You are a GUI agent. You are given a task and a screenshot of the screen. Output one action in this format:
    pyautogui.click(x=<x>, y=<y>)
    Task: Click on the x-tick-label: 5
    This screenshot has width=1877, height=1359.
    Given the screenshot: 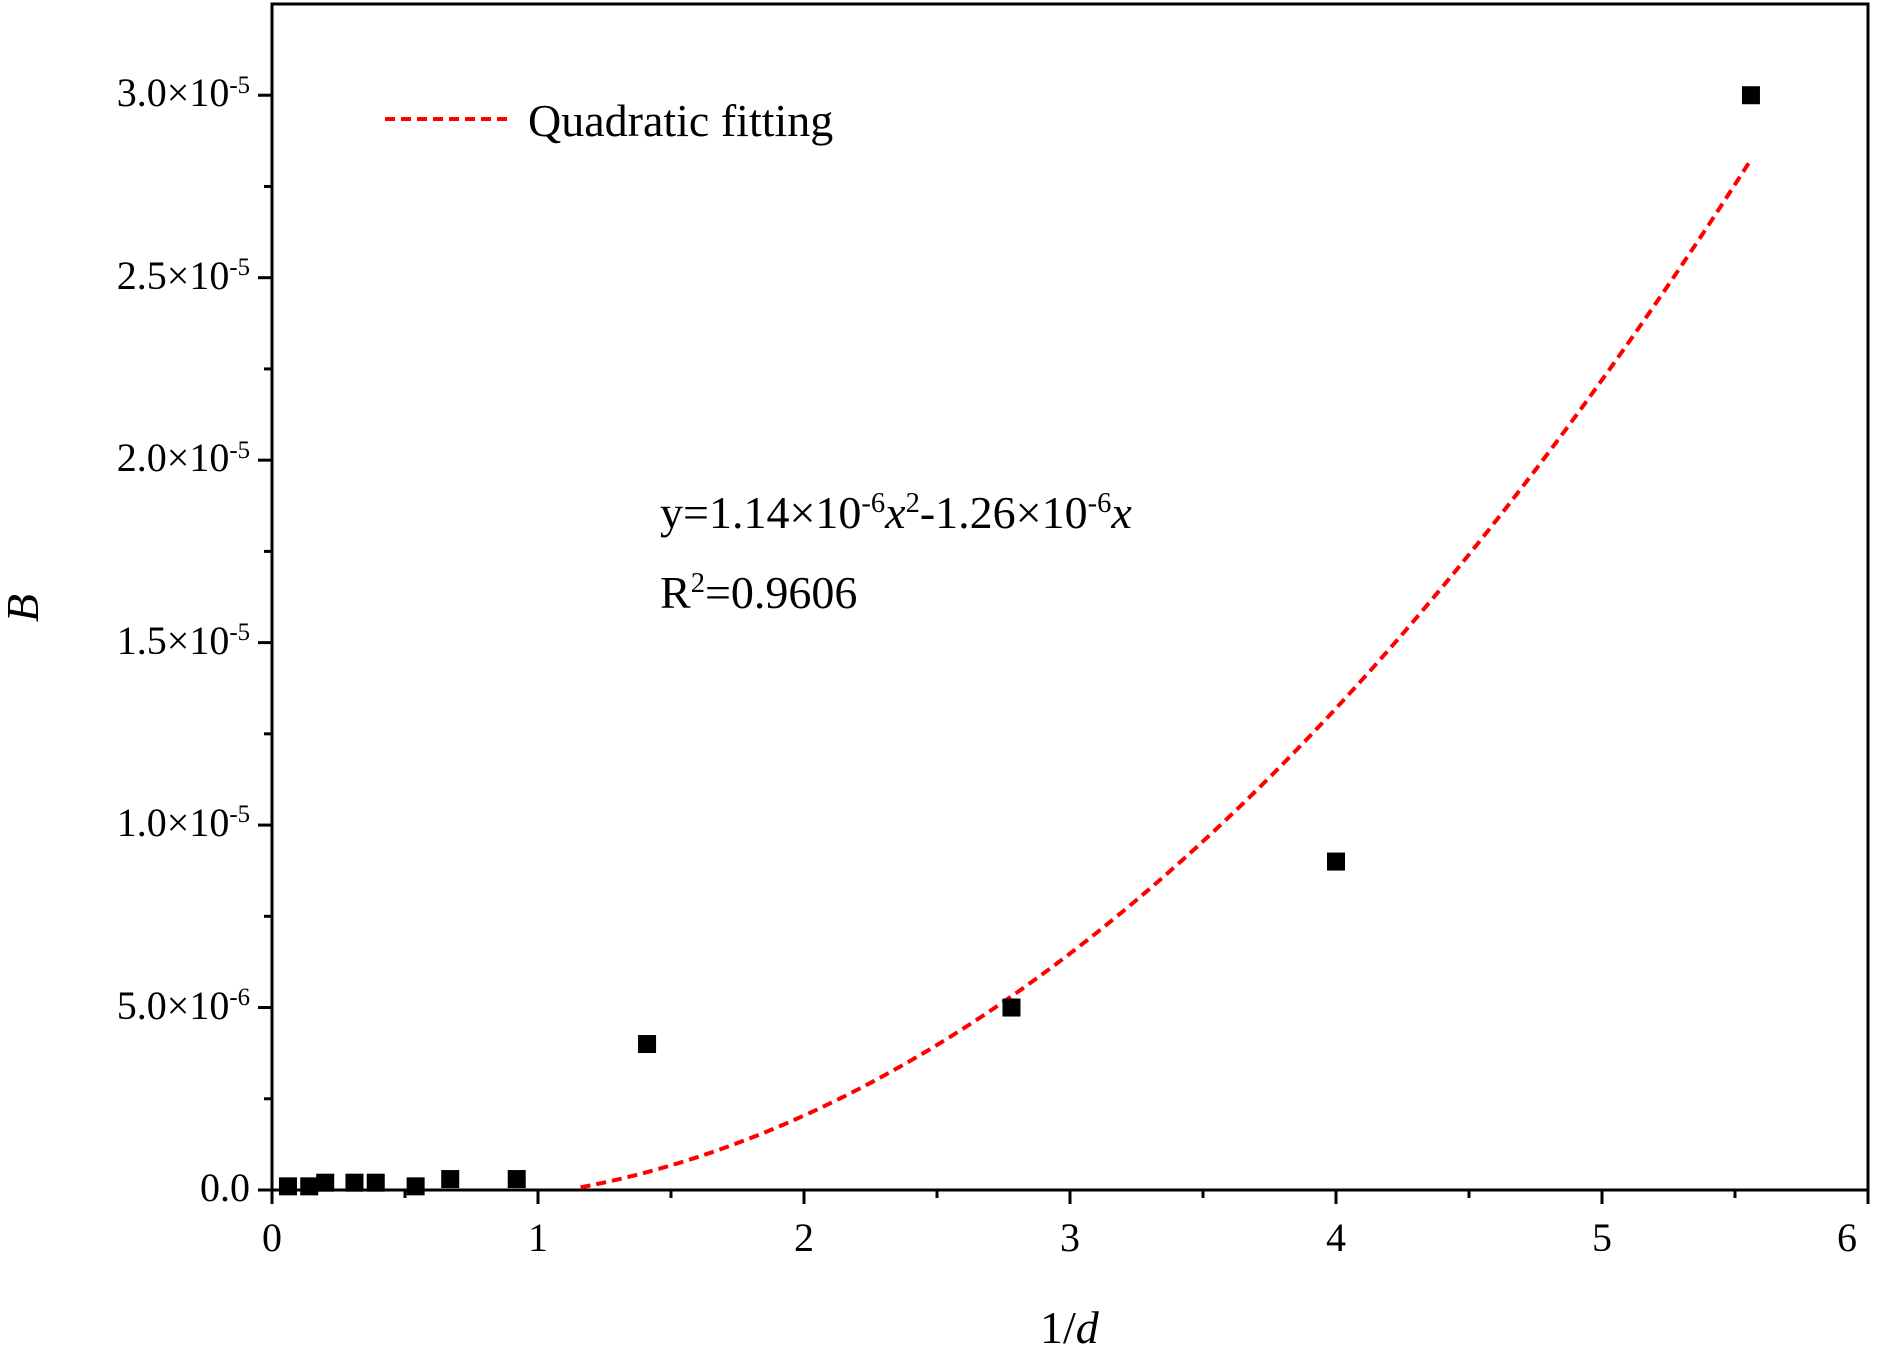 What is the action you would take?
    pyautogui.click(x=1602, y=1237)
    